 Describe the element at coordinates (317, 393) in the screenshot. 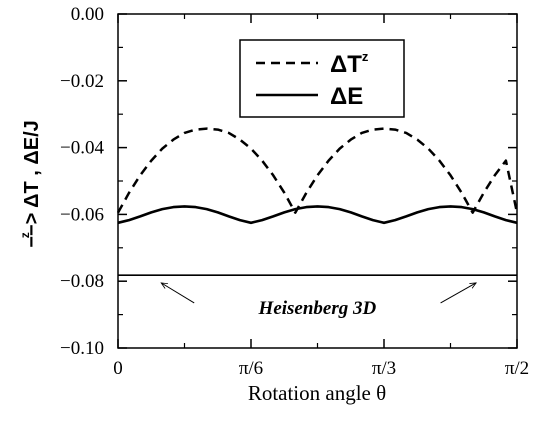

I see `x-axis-label: Rotation angle θ` at that location.